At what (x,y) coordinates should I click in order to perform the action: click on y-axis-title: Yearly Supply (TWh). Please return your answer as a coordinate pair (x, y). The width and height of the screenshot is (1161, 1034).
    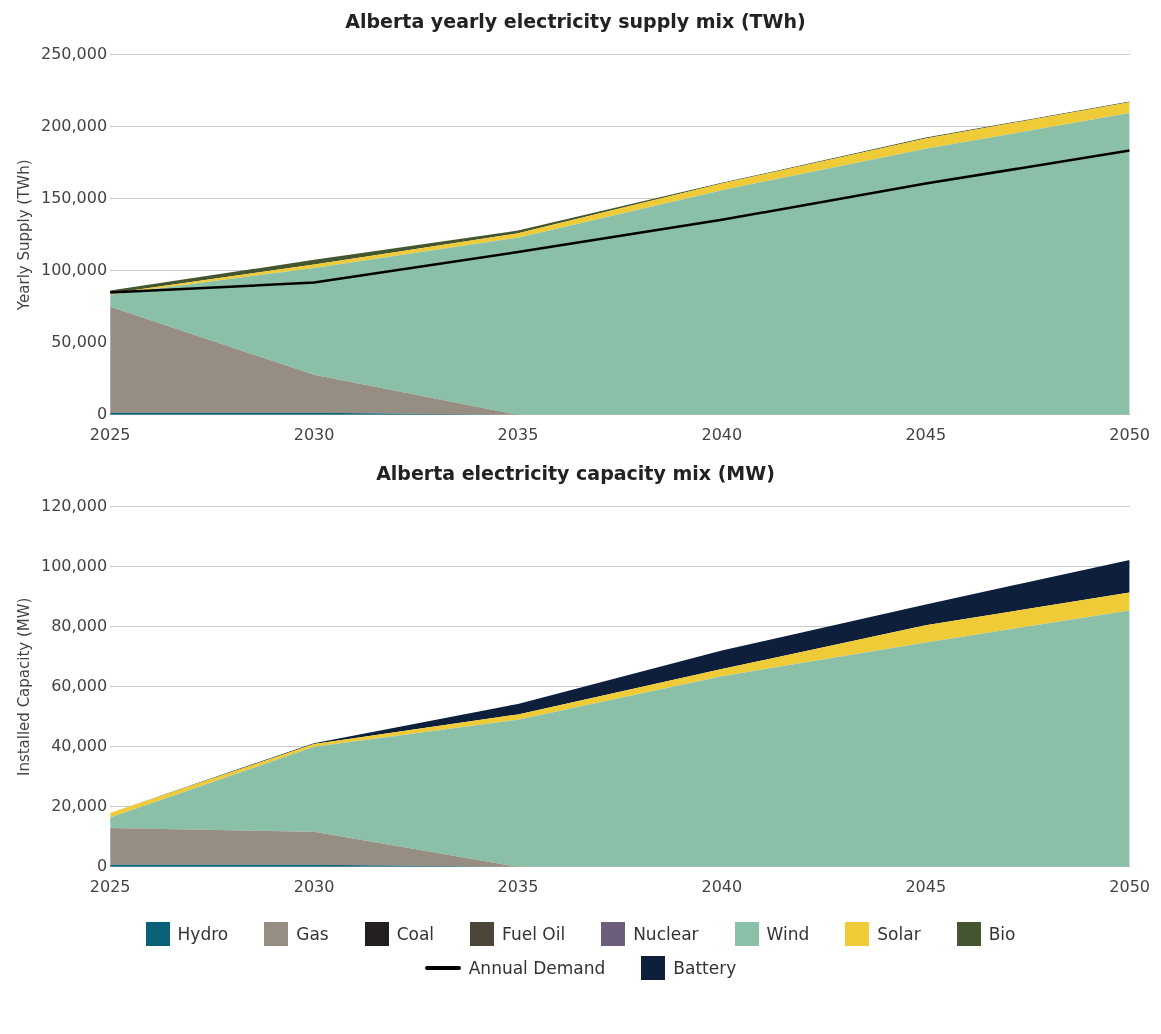
    Looking at the image, I should click on (23, 235).